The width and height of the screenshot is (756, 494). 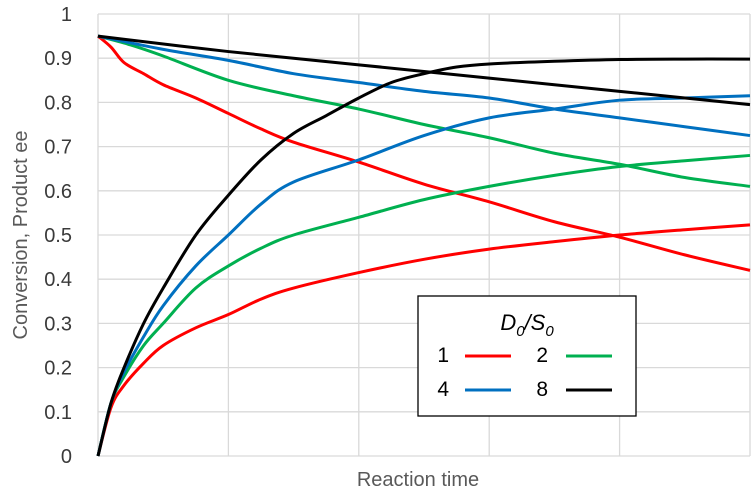 What do you see at coordinates (520, 331) in the screenshot?
I see `legend-title-sub1: 0` at bounding box center [520, 331].